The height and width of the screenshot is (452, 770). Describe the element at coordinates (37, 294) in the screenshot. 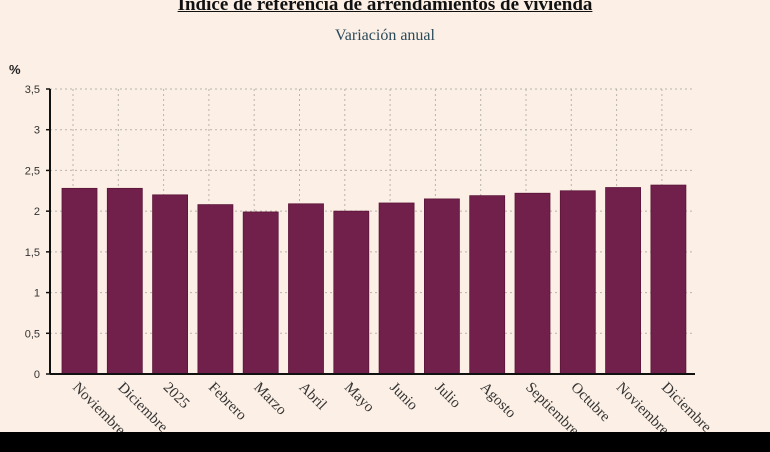

I see `y-tick-label: 1` at that location.